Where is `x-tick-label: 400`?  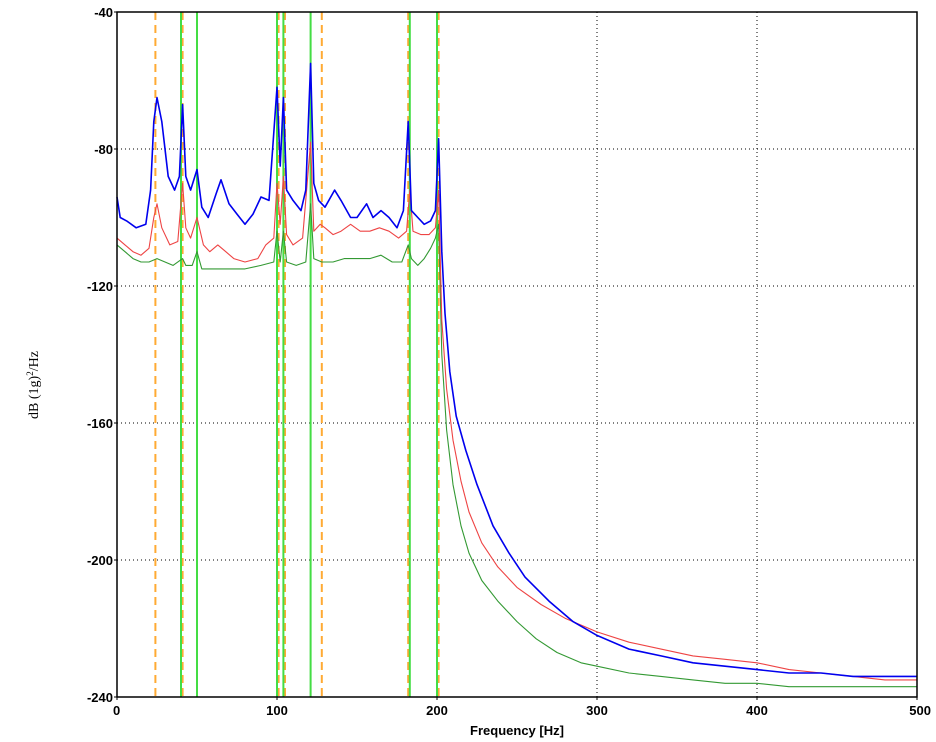
x-tick-label: 400 is located at coordinates (757, 710).